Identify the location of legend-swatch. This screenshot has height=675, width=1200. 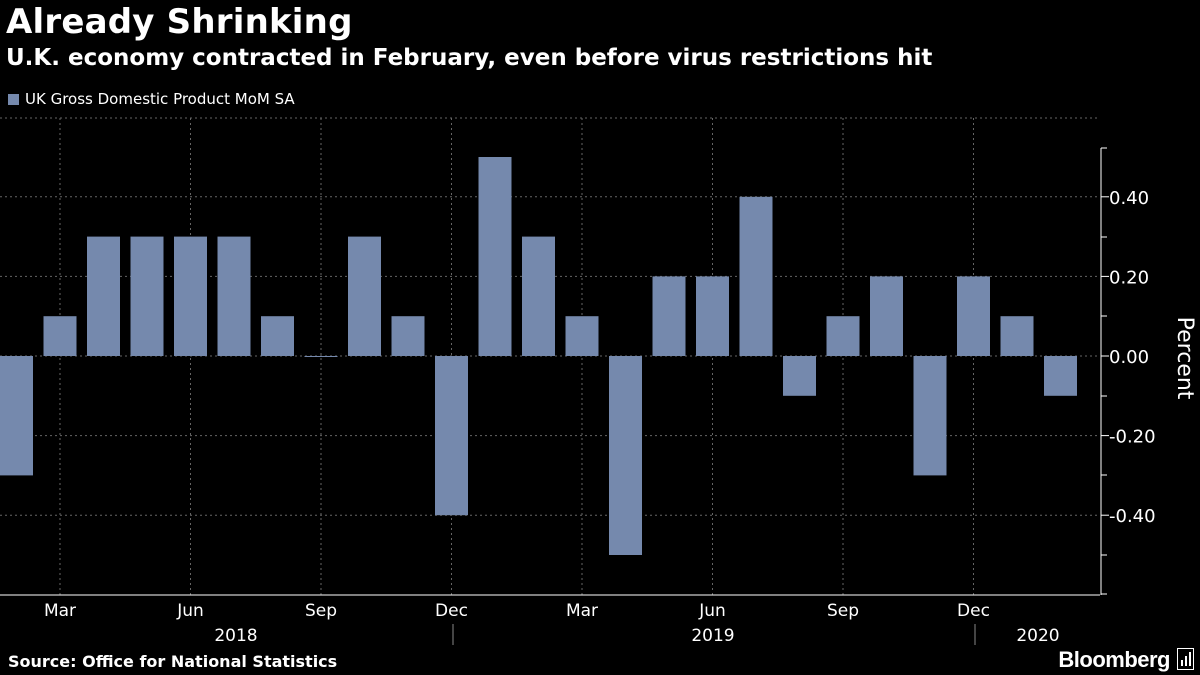
(13, 99).